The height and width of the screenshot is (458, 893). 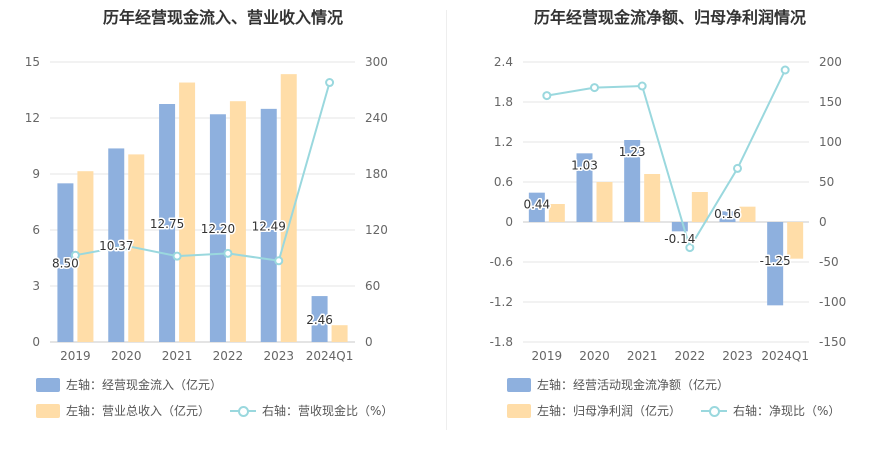 I want to click on y-left-tick-label: 9, so click(x=36, y=174).